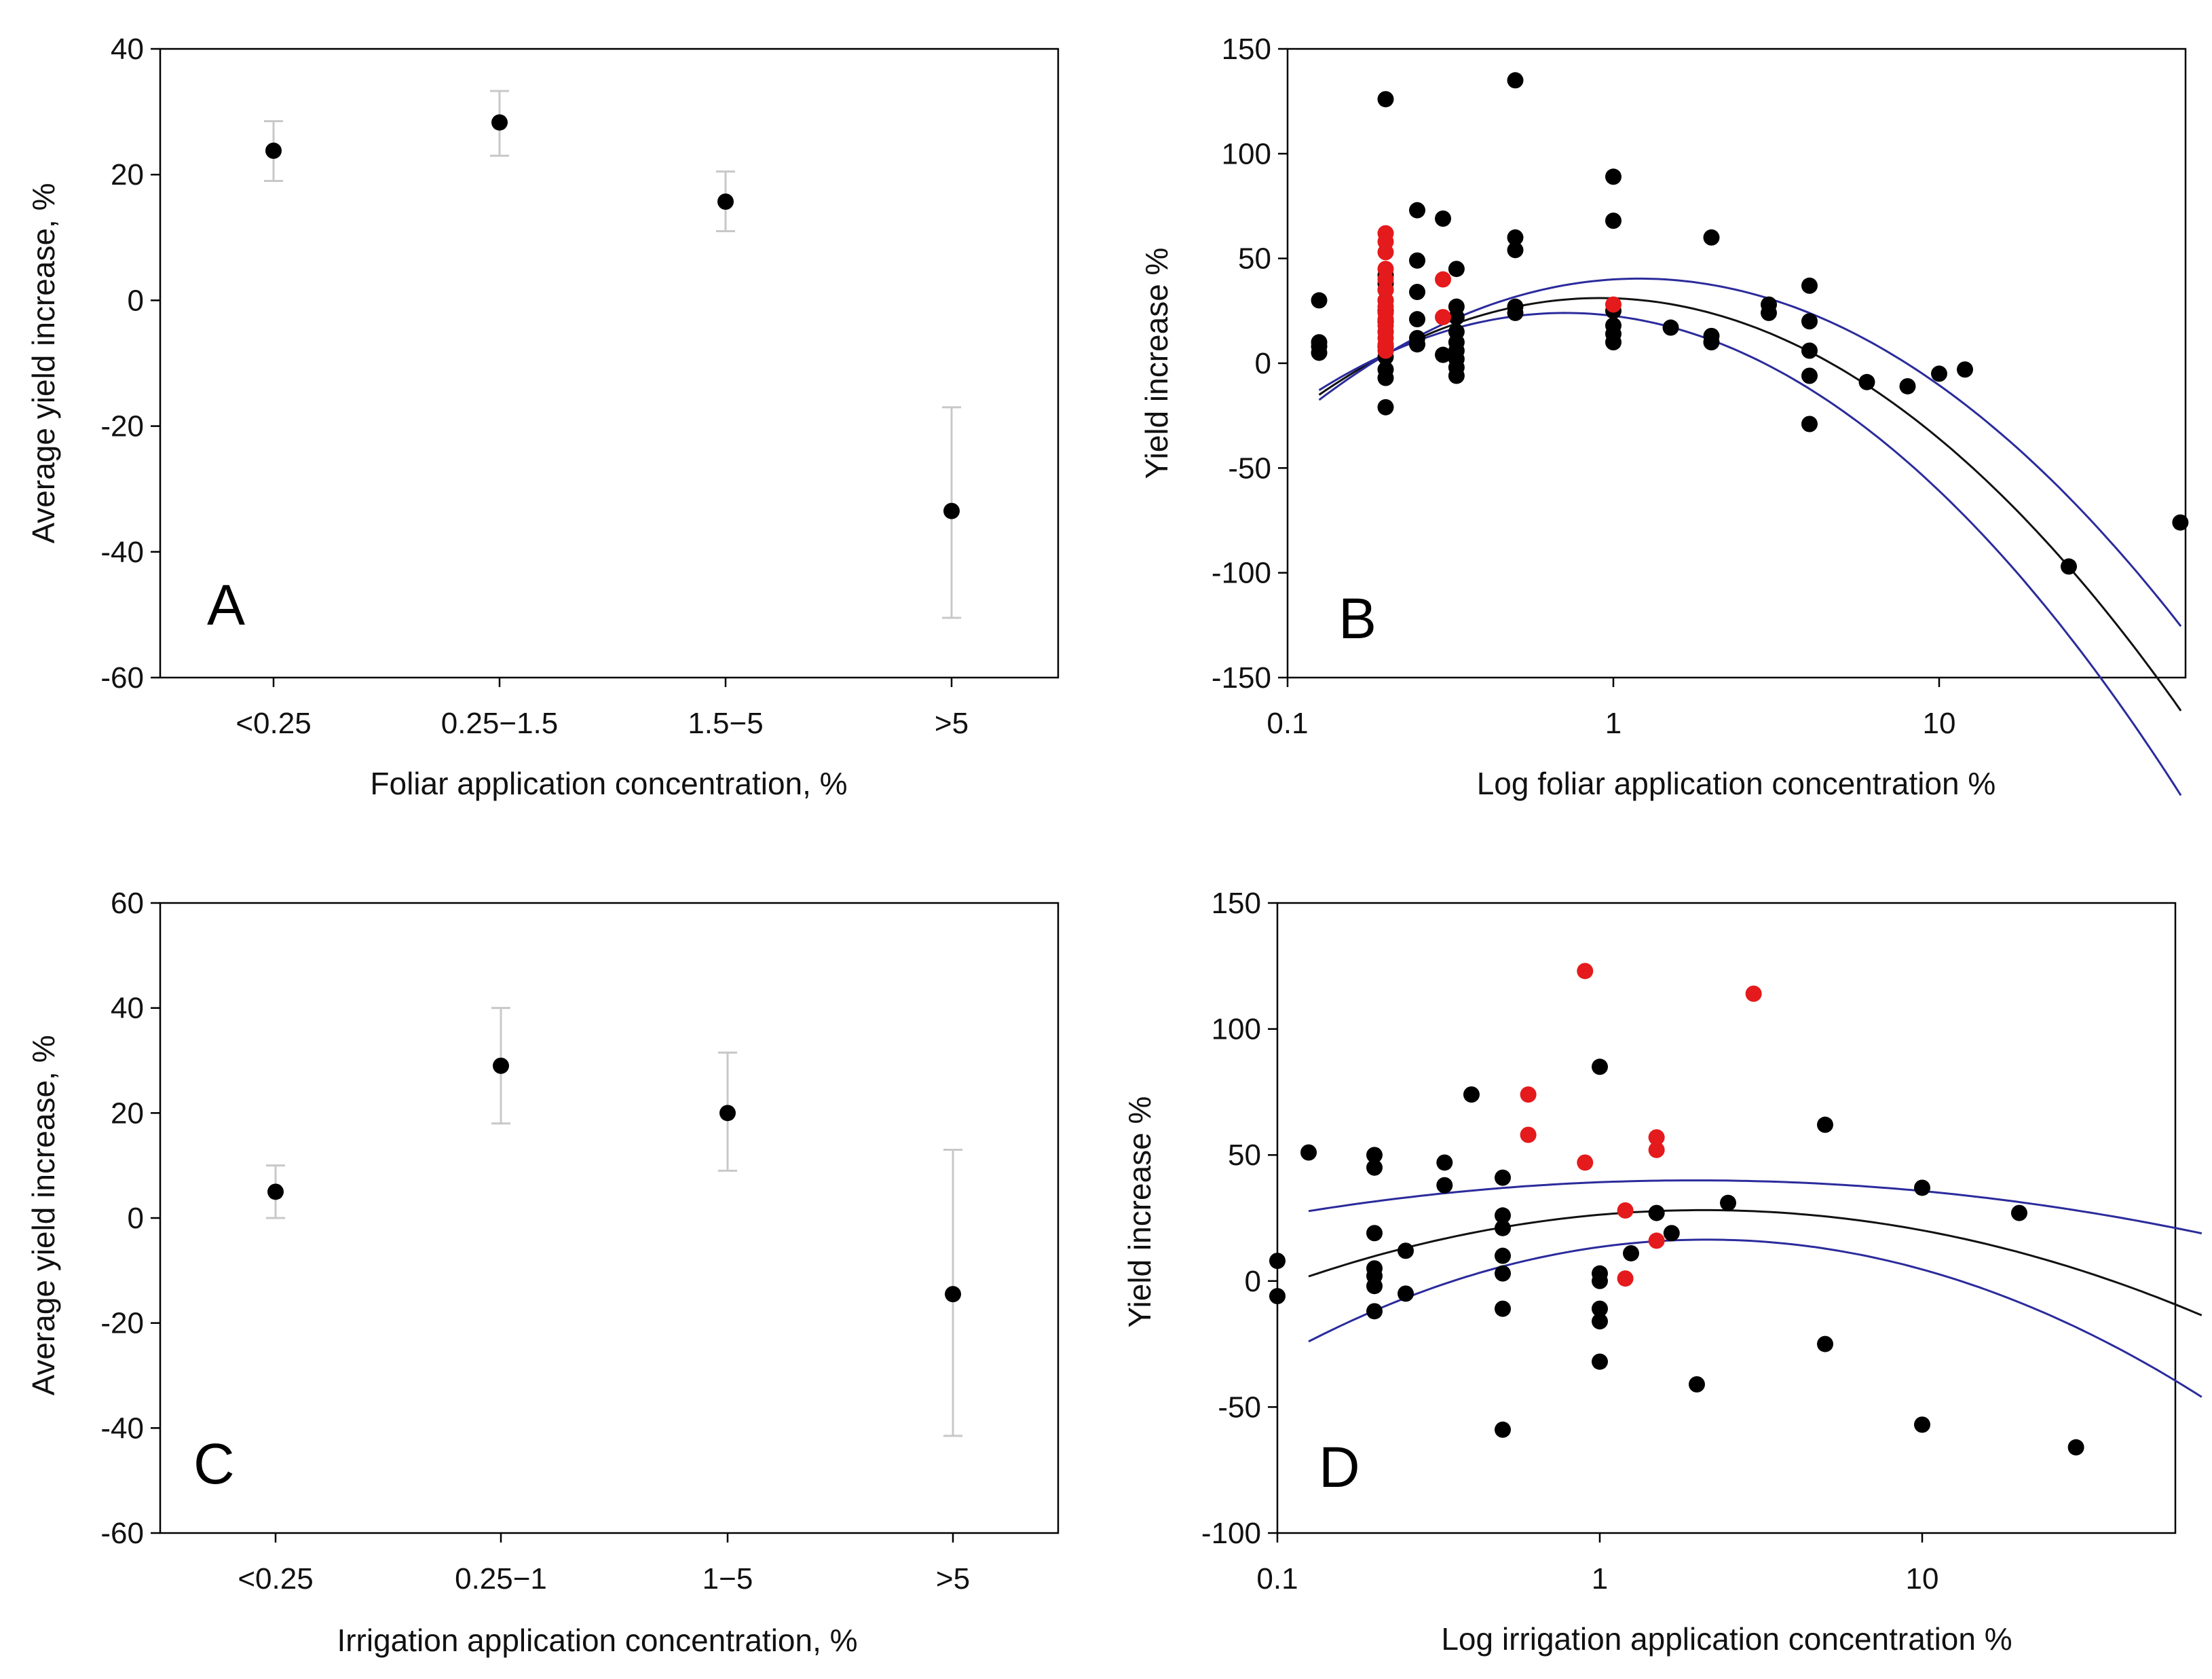  What do you see at coordinates (1755, 1262) in the screenshot?
I see `panel-d-curve-fit` at bounding box center [1755, 1262].